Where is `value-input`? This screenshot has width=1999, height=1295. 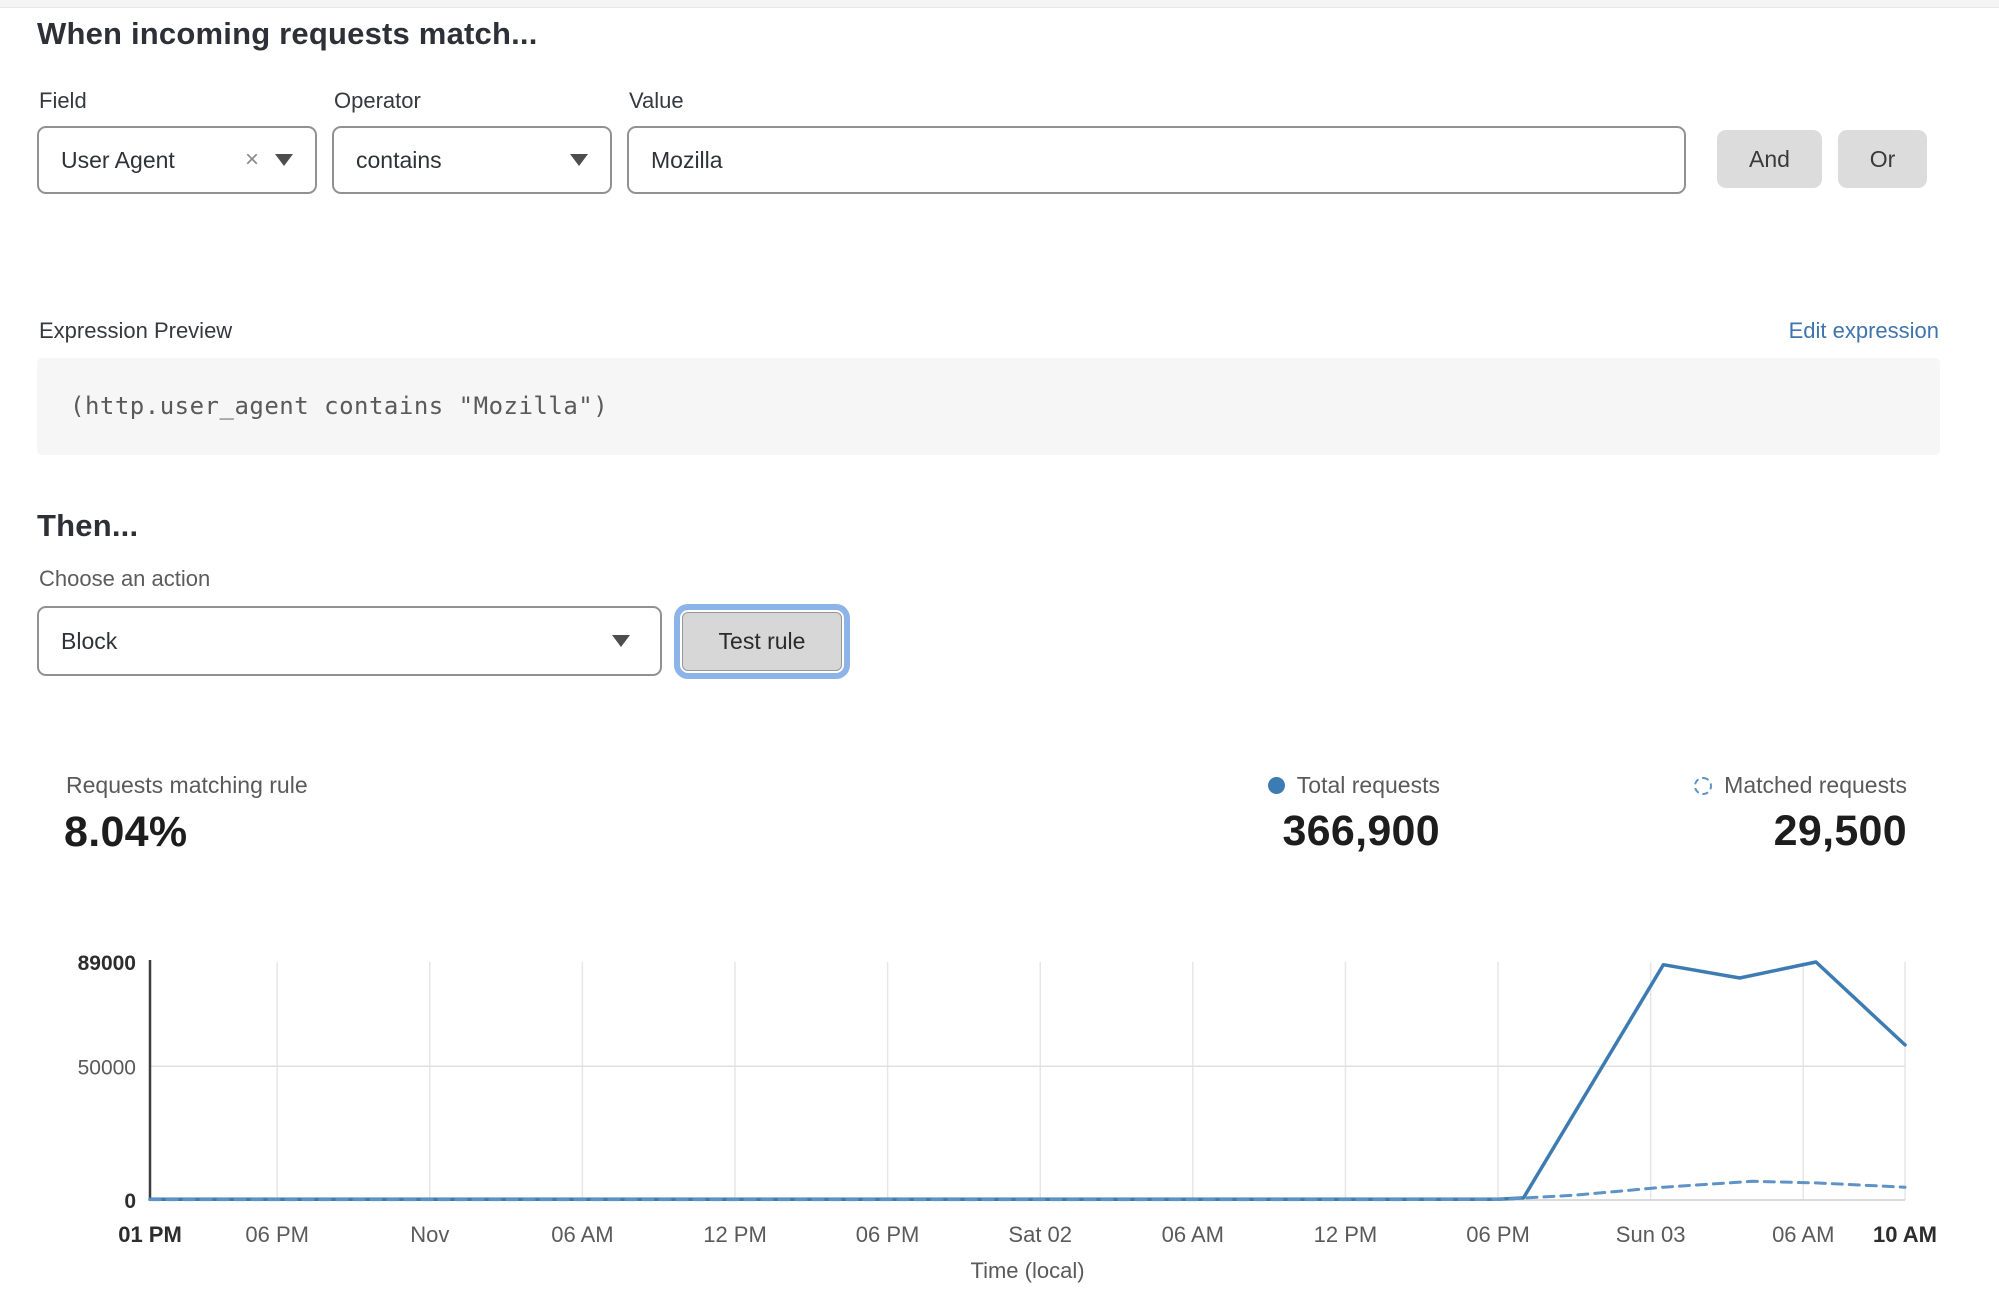
value-input is located at coordinates (1156, 160).